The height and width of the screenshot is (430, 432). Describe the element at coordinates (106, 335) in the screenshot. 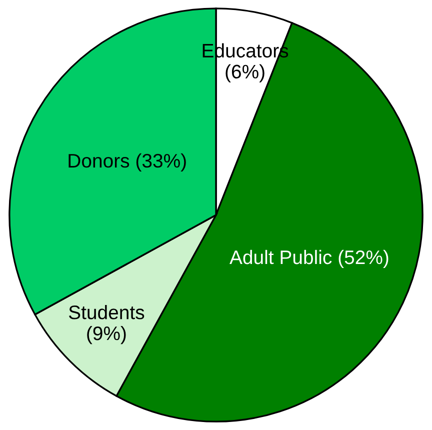

I see `data-label: (9%)` at that location.